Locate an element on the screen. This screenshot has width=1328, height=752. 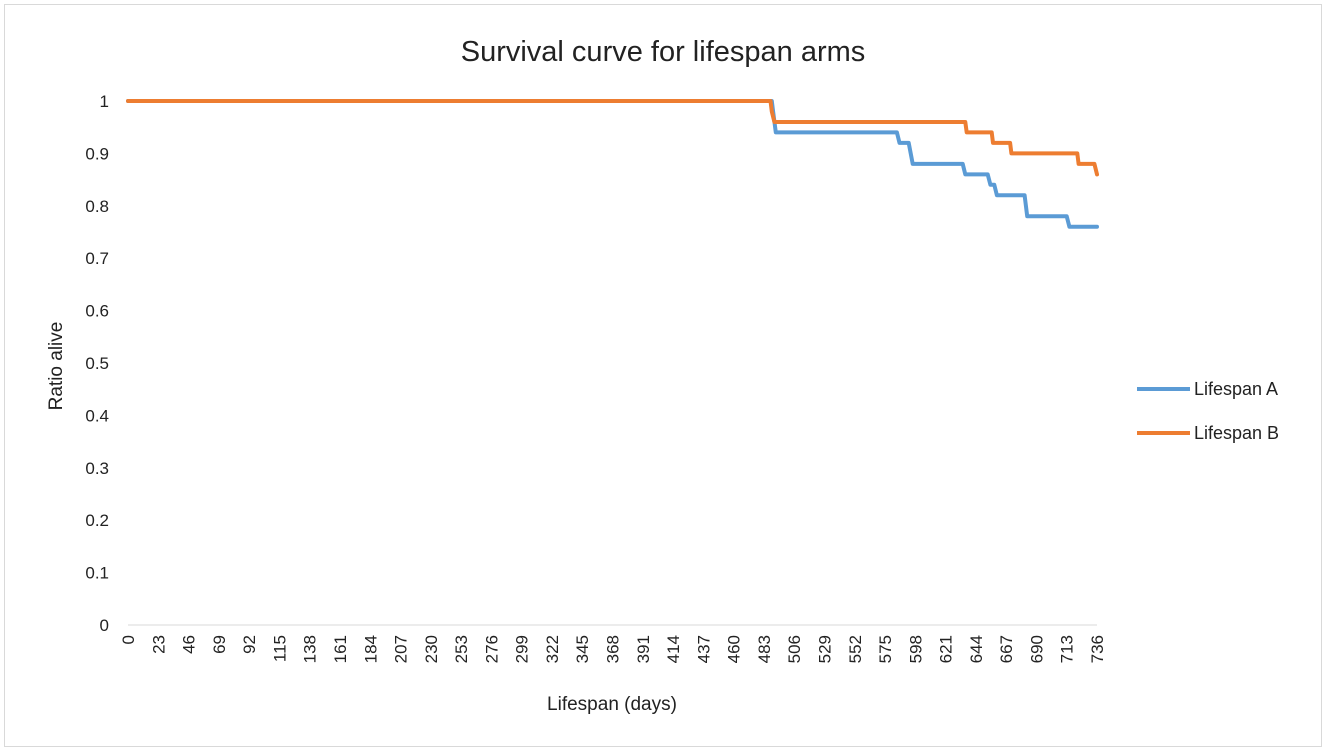
x-tick-label: 644 is located at coordinates (976, 649).